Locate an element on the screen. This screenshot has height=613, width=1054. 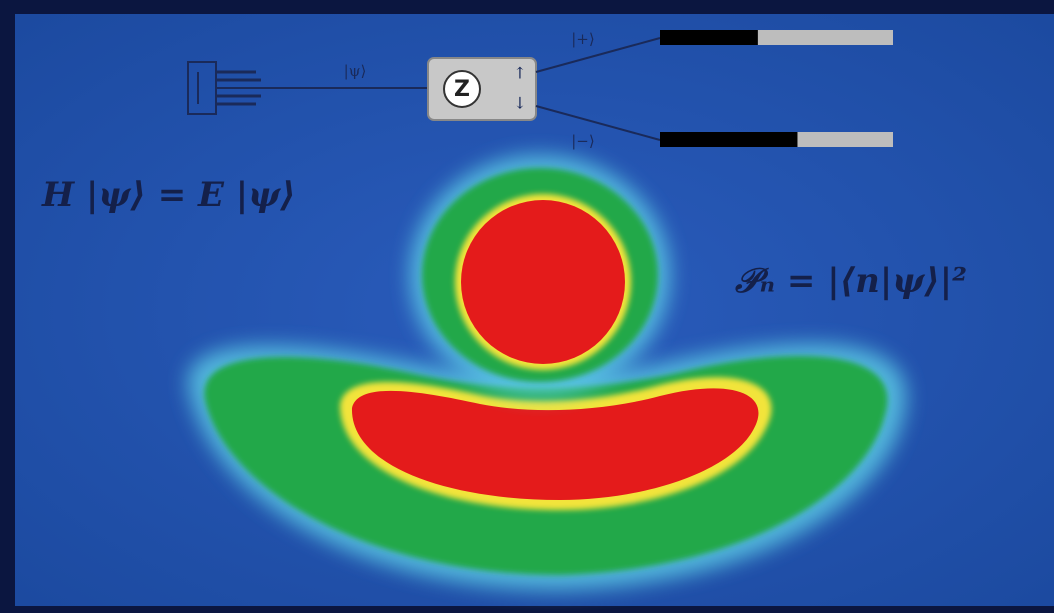
schrodinger-equation: H |ψ⟩ = E |ψ⟩ is located at coordinates (168, 195).